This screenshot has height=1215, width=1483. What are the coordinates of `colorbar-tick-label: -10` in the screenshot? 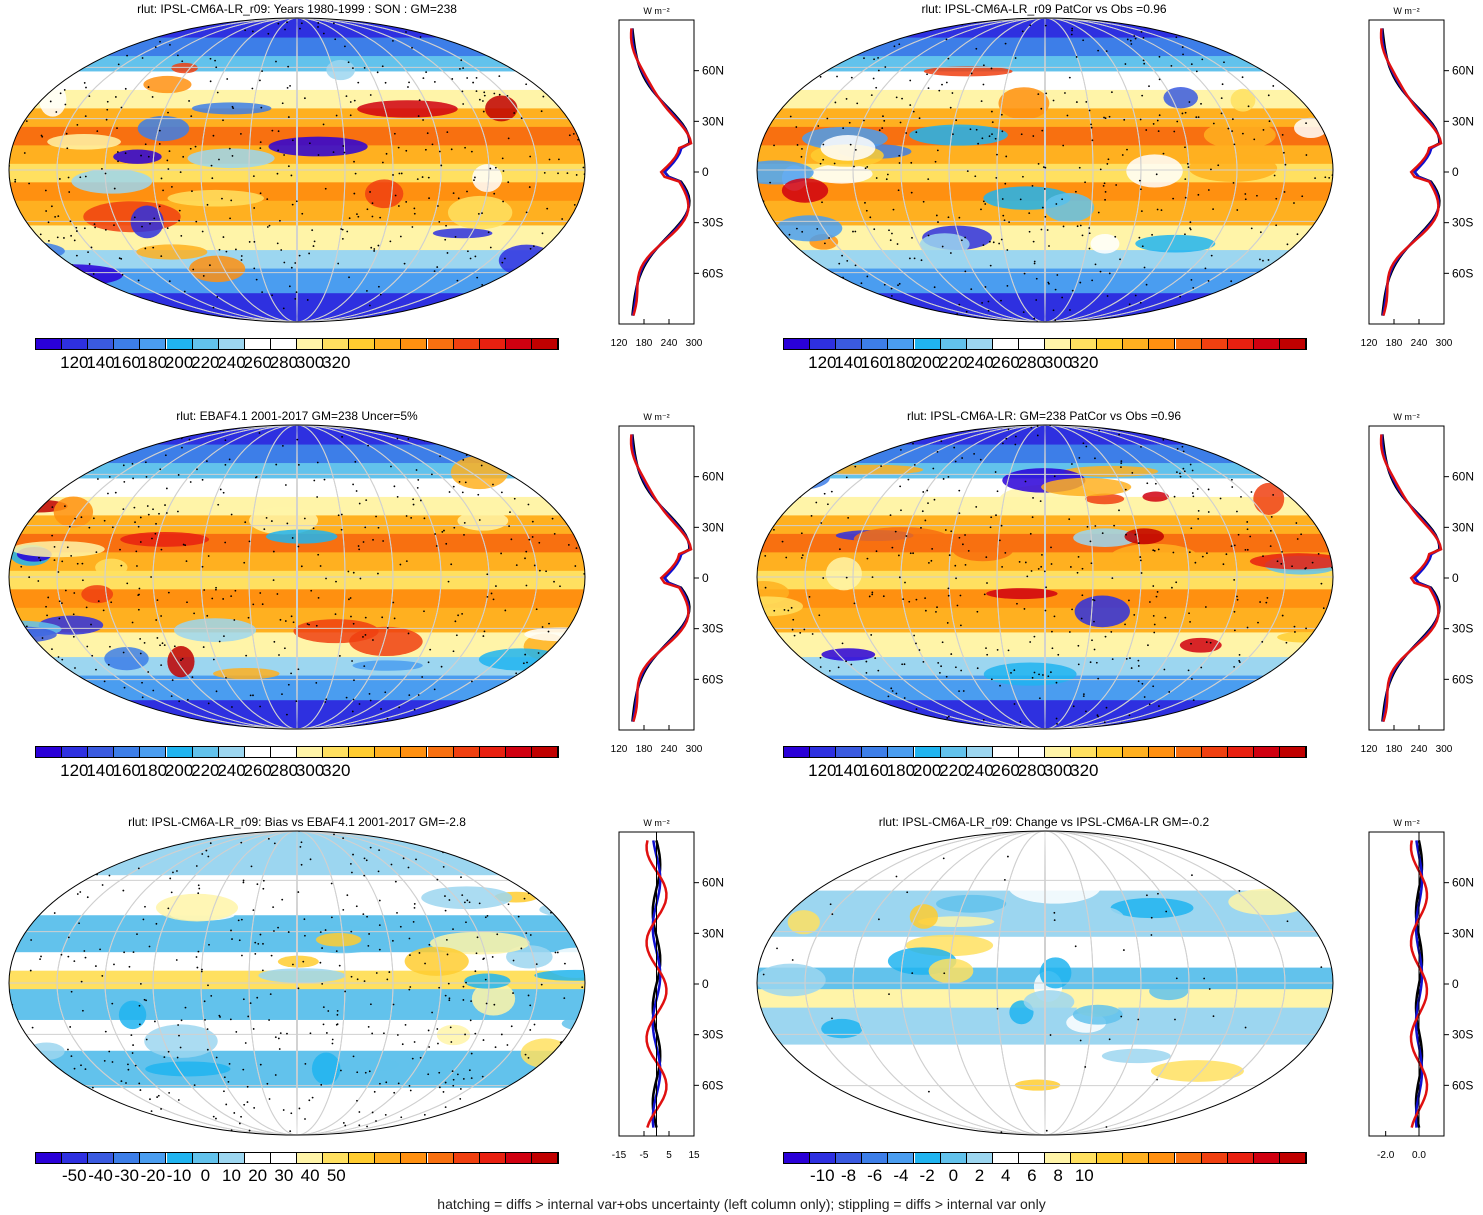 It's located at (179, 1175).